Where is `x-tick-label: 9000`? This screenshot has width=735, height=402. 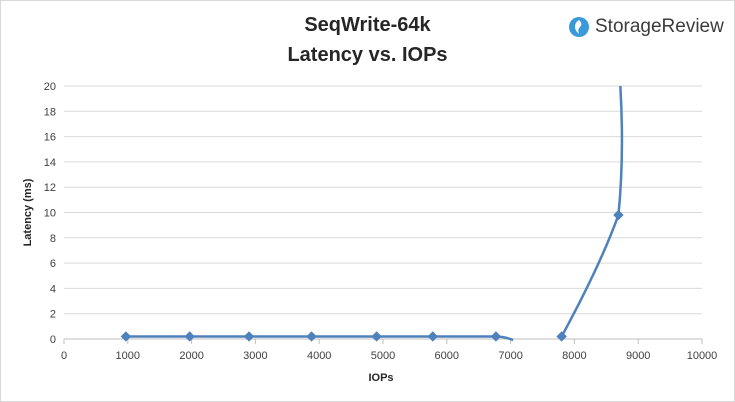 x-tick-label: 9000 is located at coordinates (638, 356).